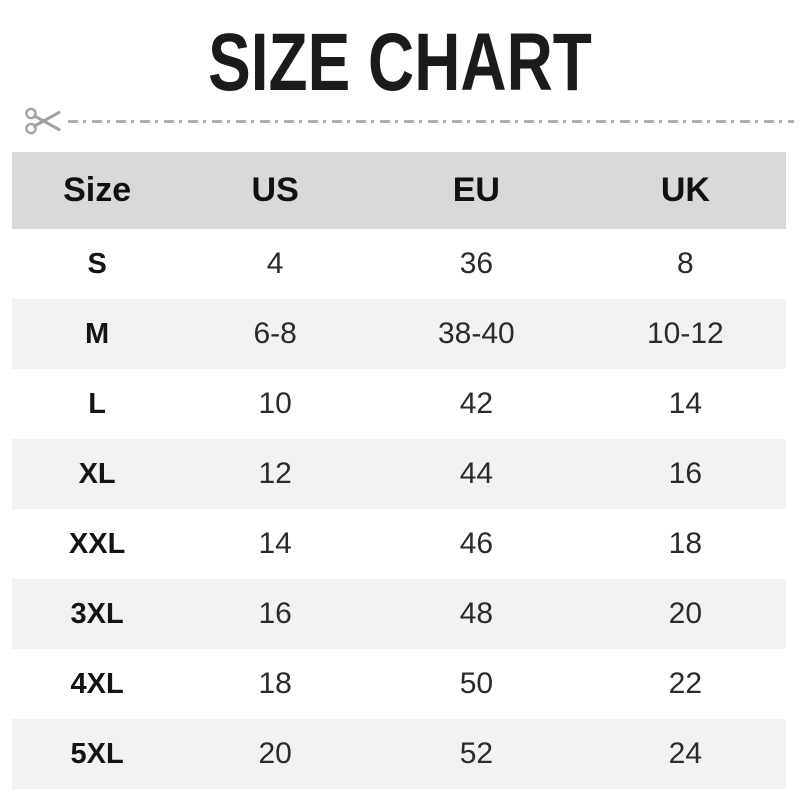 This screenshot has width=800, height=800. What do you see at coordinates (97, 190) in the screenshot?
I see `header-size: Size` at bounding box center [97, 190].